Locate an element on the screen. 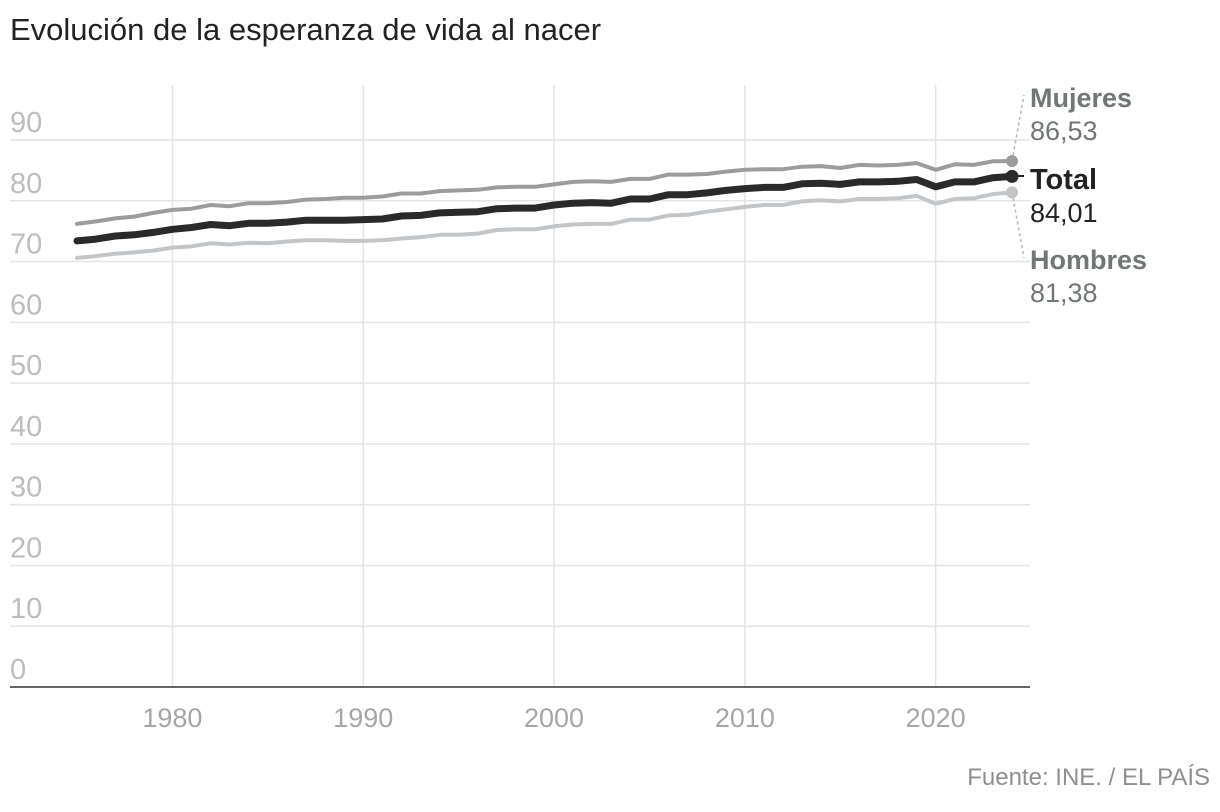  series-label-hombres: Hombres is located at coordinates (1088, 260).